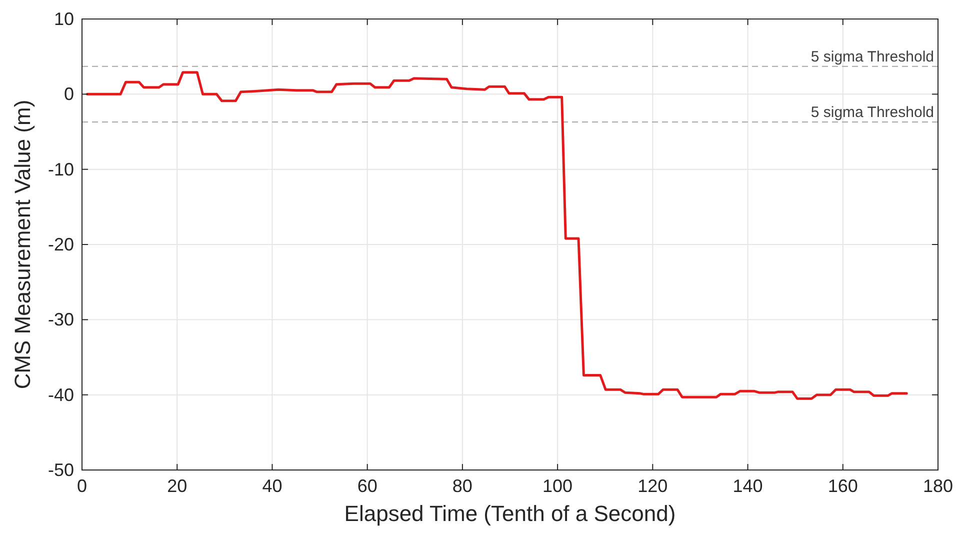 The height and width of the screenshot is (539, 972). Describe the element at coordinates (938, 486) in the screenshot. I see `x-tick-label: 180` at that location.